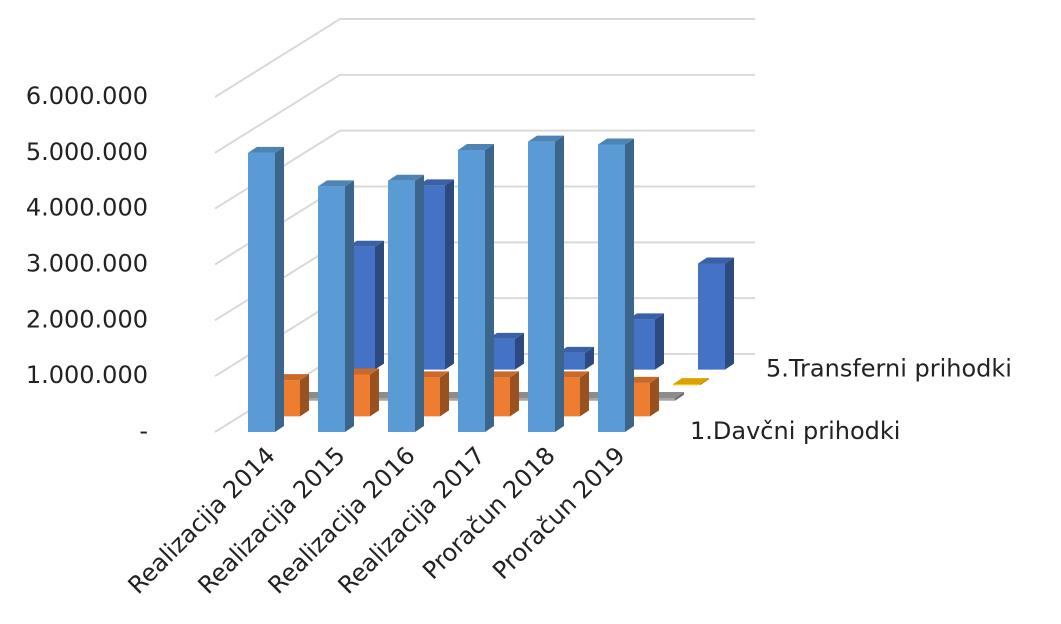  What do you see at coordinates (87, 319) in the screenshot?
I see `y-tick-label: 2.000.000` at bounding box center [87, 319].